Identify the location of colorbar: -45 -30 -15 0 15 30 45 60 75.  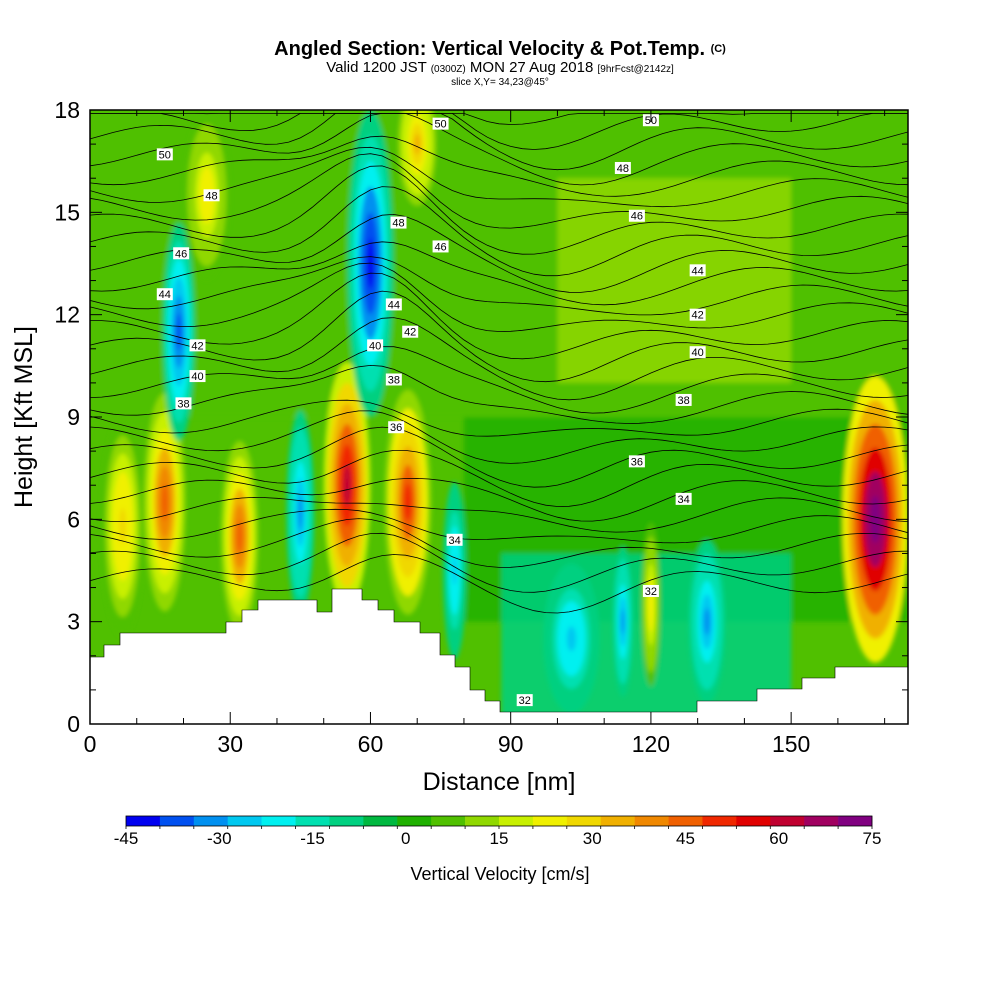
(497, 831).